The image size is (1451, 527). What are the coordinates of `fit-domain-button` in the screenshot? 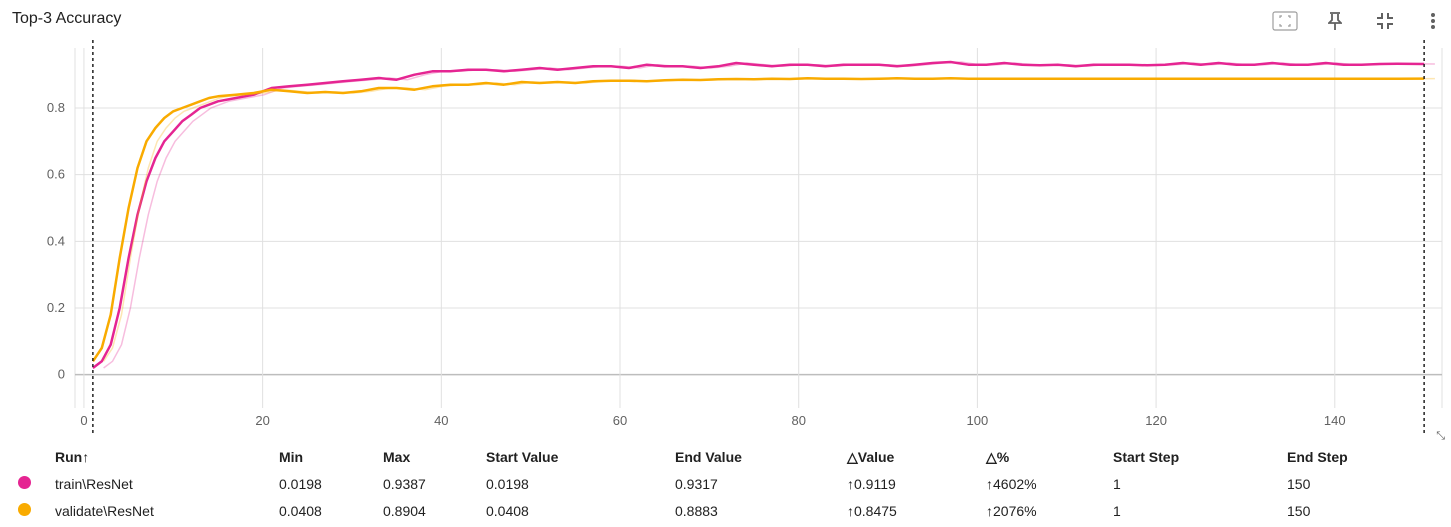 It's located at (1285, 21).